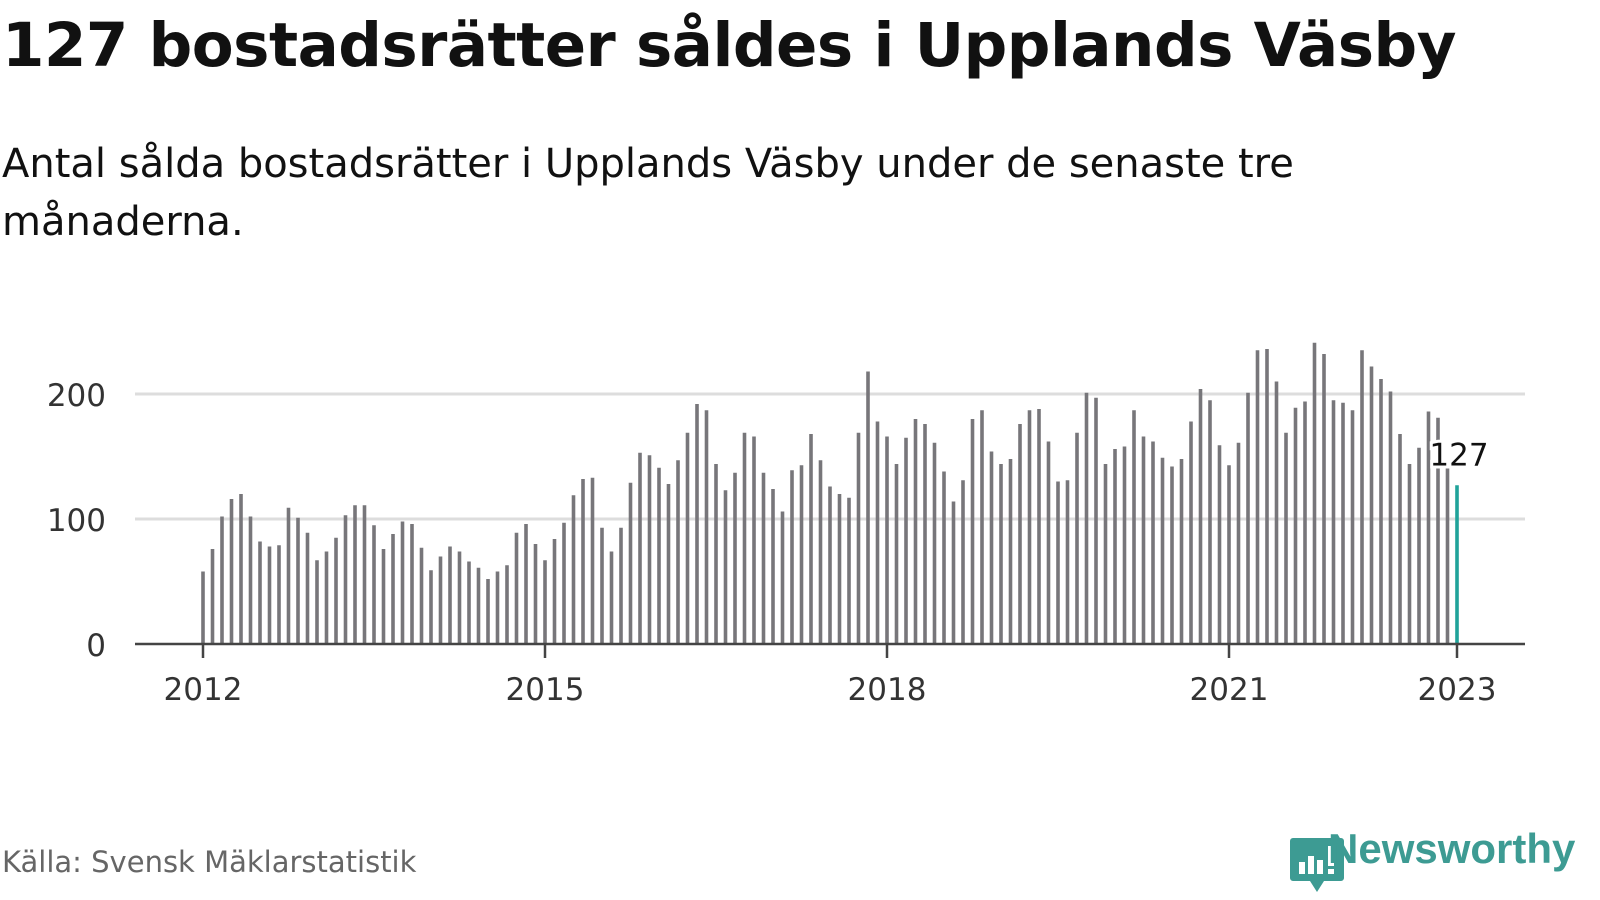  Describe the element at coordinates (96, 646) in the screenshot. I see `y-tick-label: 0` at that location.